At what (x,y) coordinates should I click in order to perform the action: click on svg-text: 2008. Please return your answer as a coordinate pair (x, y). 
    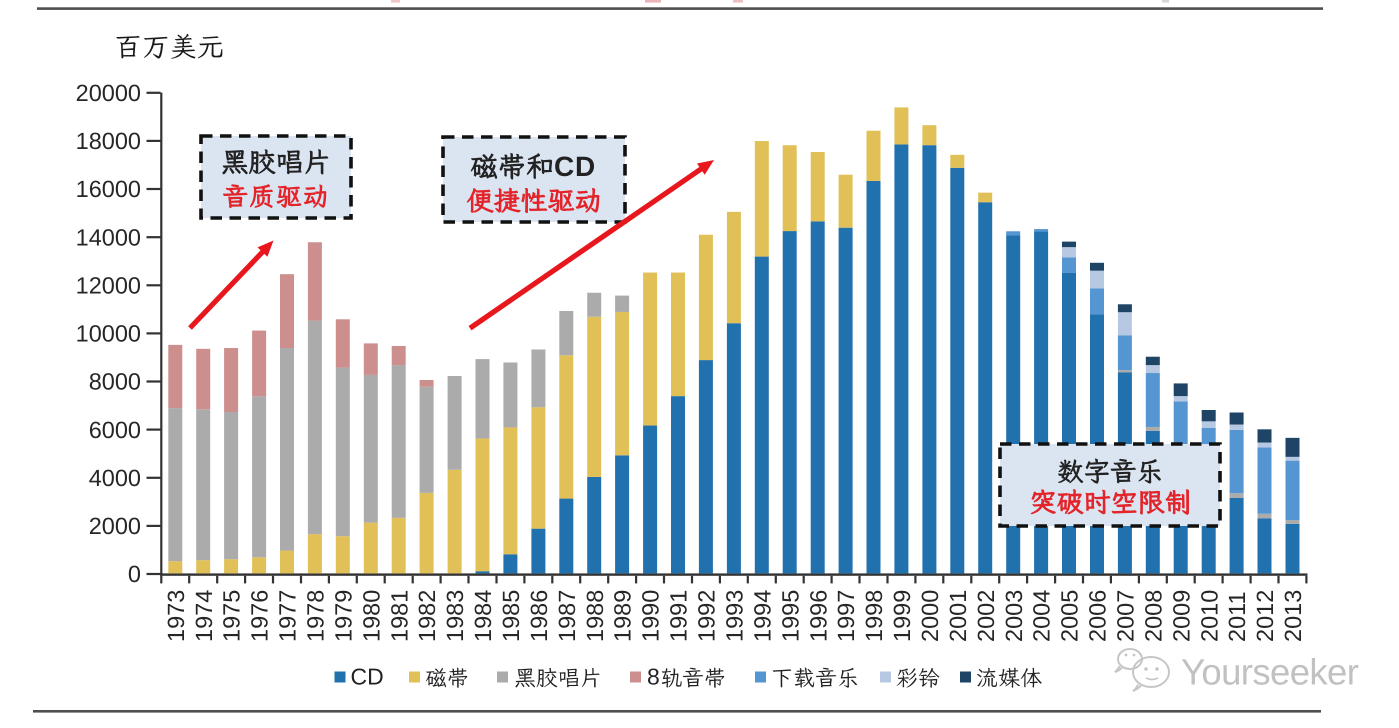
    Looking at the image, I should click on (1153, 616).